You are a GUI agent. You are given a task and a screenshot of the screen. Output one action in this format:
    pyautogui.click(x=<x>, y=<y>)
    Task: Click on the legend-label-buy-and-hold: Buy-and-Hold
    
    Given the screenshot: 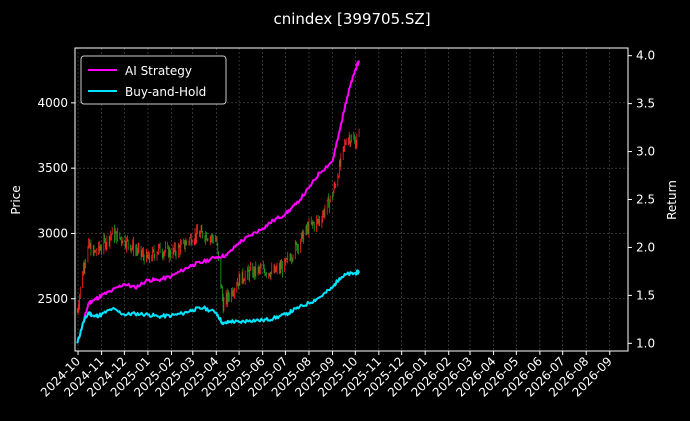 What is the action you would take?
    pyautogui.click(x=165, y=92)
    